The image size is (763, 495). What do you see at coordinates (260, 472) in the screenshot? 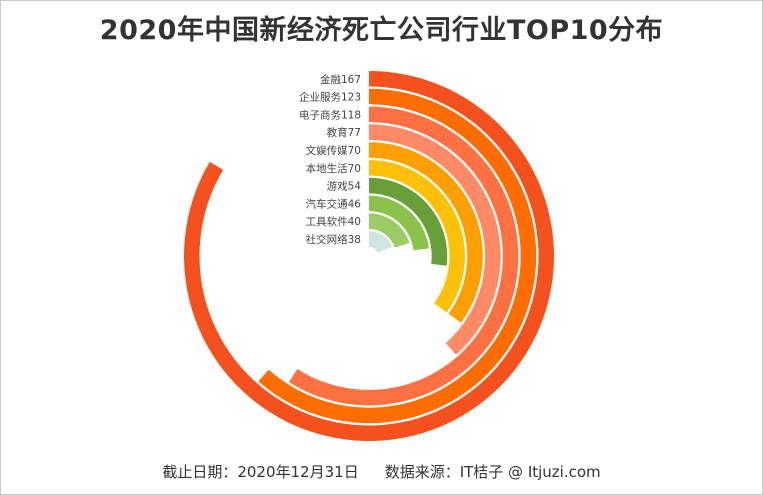
I see `footer-date: 截止日期：2020年12月31日` at bounding box center [260, 472].